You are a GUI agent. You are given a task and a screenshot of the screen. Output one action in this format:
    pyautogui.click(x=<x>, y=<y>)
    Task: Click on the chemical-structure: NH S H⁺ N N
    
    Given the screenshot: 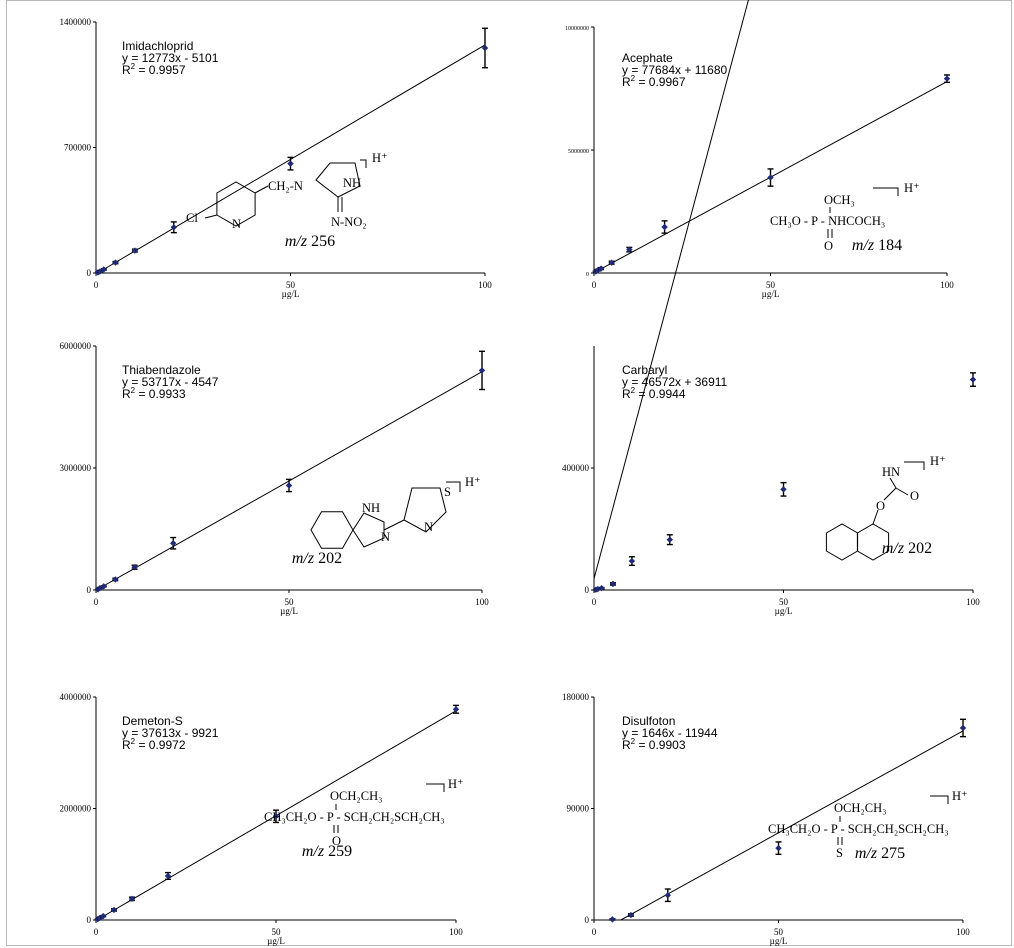 What is the action you would take?
    pyautogui.click(x=395, y=512)
    